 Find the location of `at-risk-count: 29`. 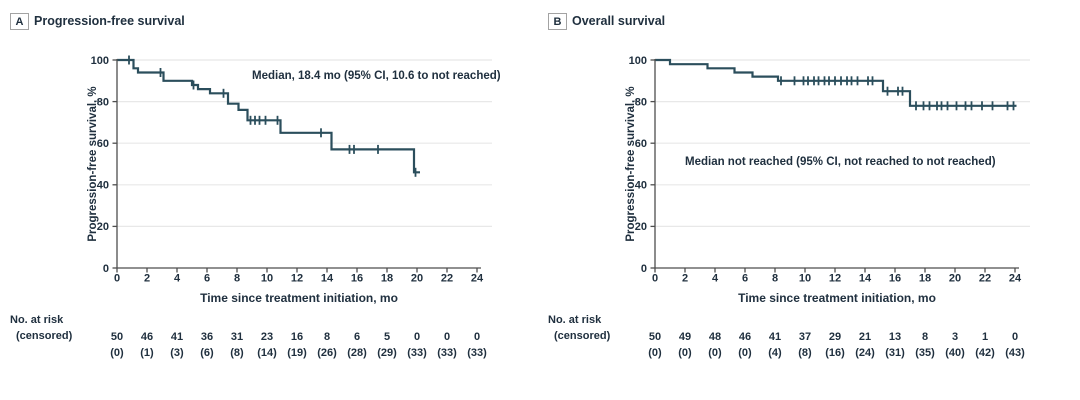

at-risk-count: 29 is located at coordinates (835, 337).